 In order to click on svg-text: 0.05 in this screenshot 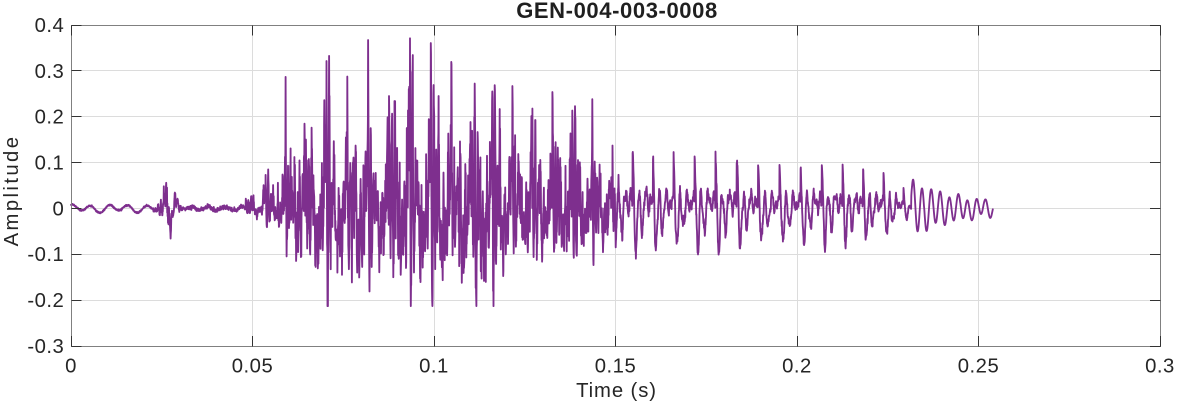, I will do `click(252, 366)`.